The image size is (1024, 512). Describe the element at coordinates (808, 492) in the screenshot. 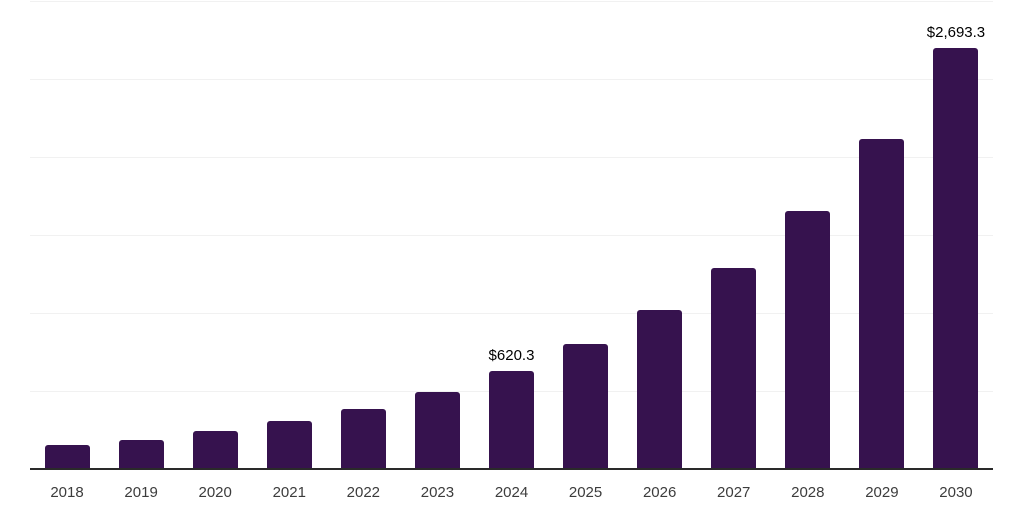

I see `x-tick-label-2028: 2028` at that location.